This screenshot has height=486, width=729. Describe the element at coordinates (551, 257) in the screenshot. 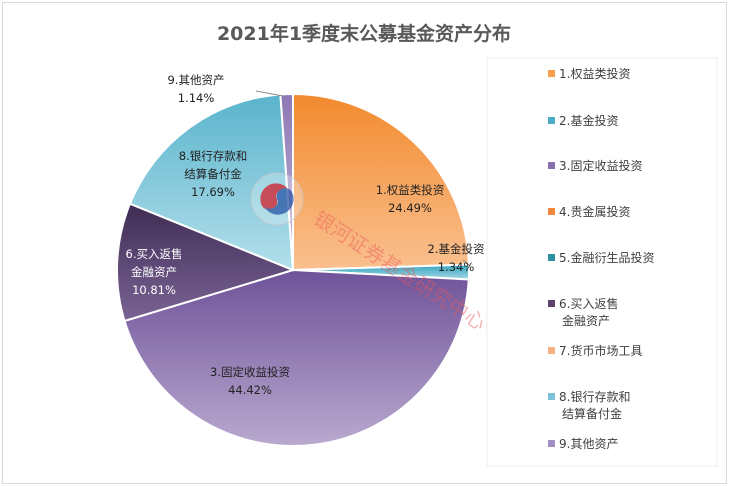

I see `legend-entry-5-swatch` at that location.